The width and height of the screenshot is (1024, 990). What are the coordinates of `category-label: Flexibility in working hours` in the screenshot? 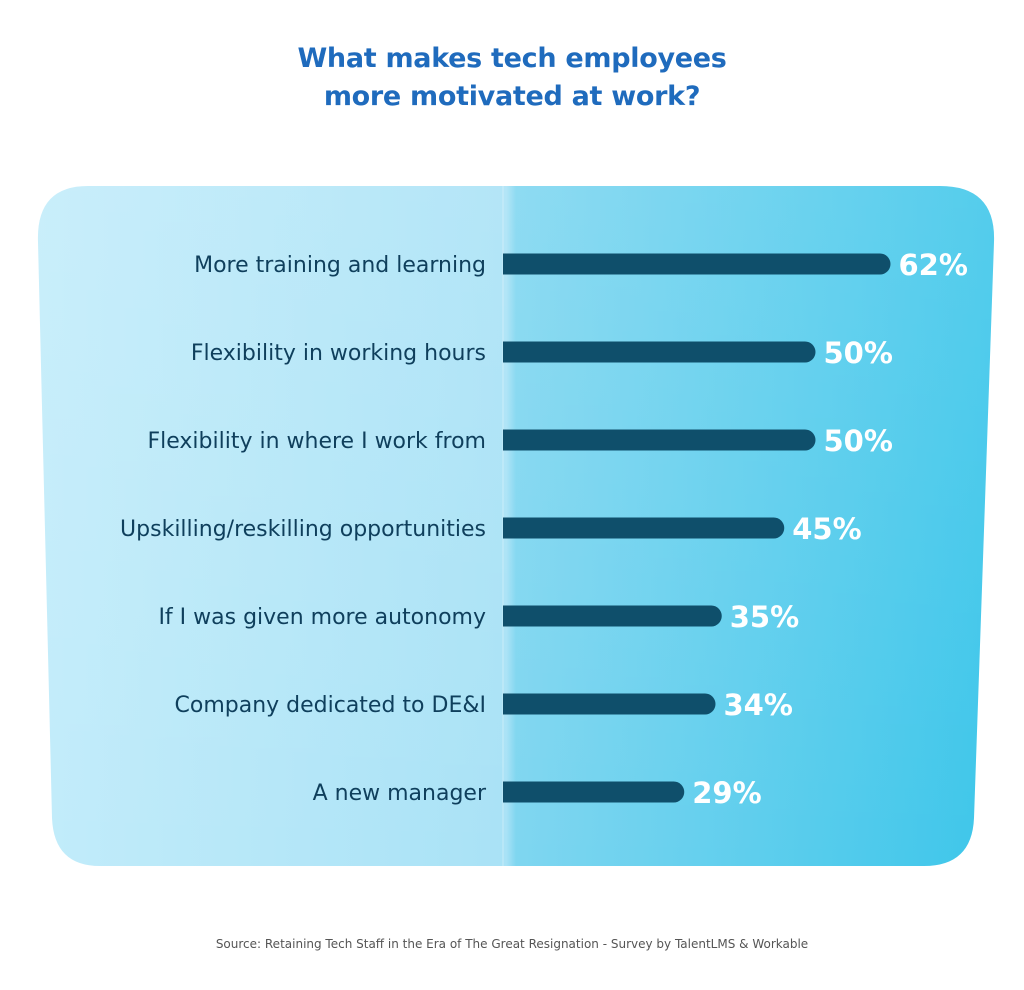 It's located at (338, 353).